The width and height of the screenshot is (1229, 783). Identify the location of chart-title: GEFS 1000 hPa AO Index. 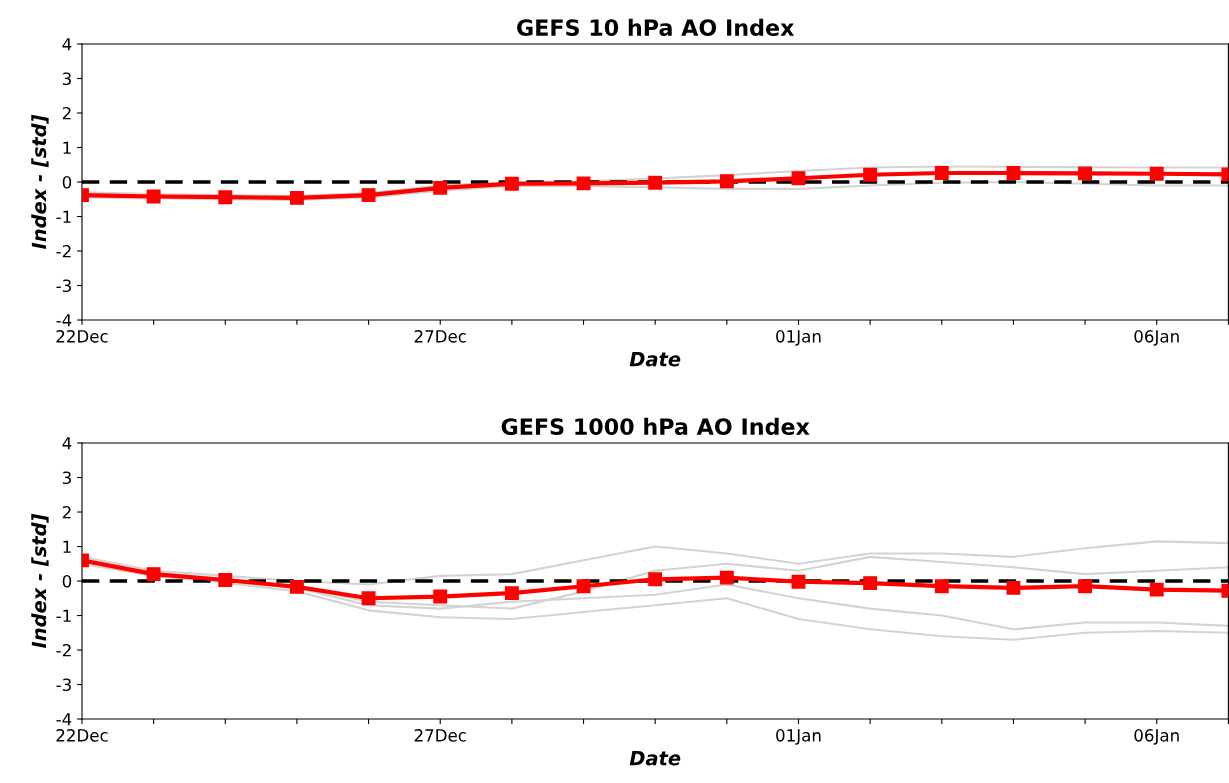
(655, 426).